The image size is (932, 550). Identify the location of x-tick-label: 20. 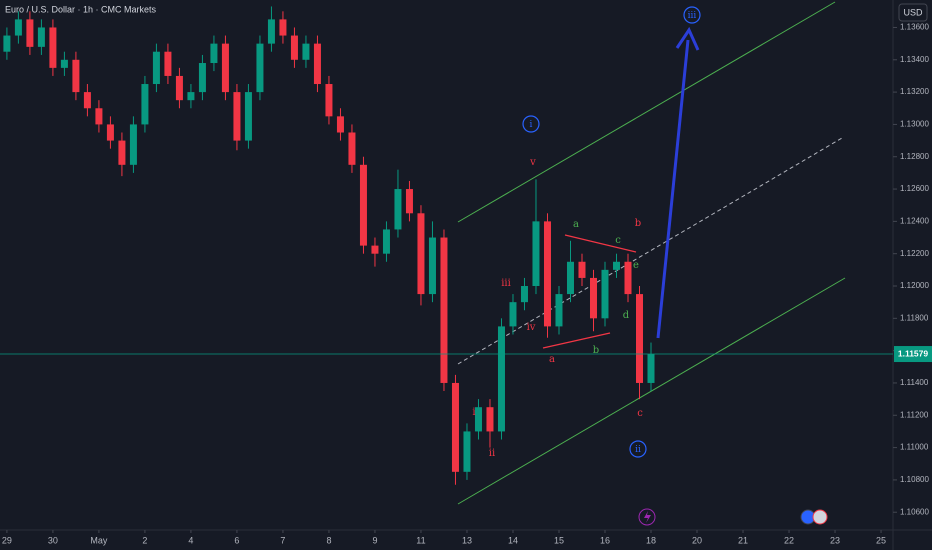
(697, 540).